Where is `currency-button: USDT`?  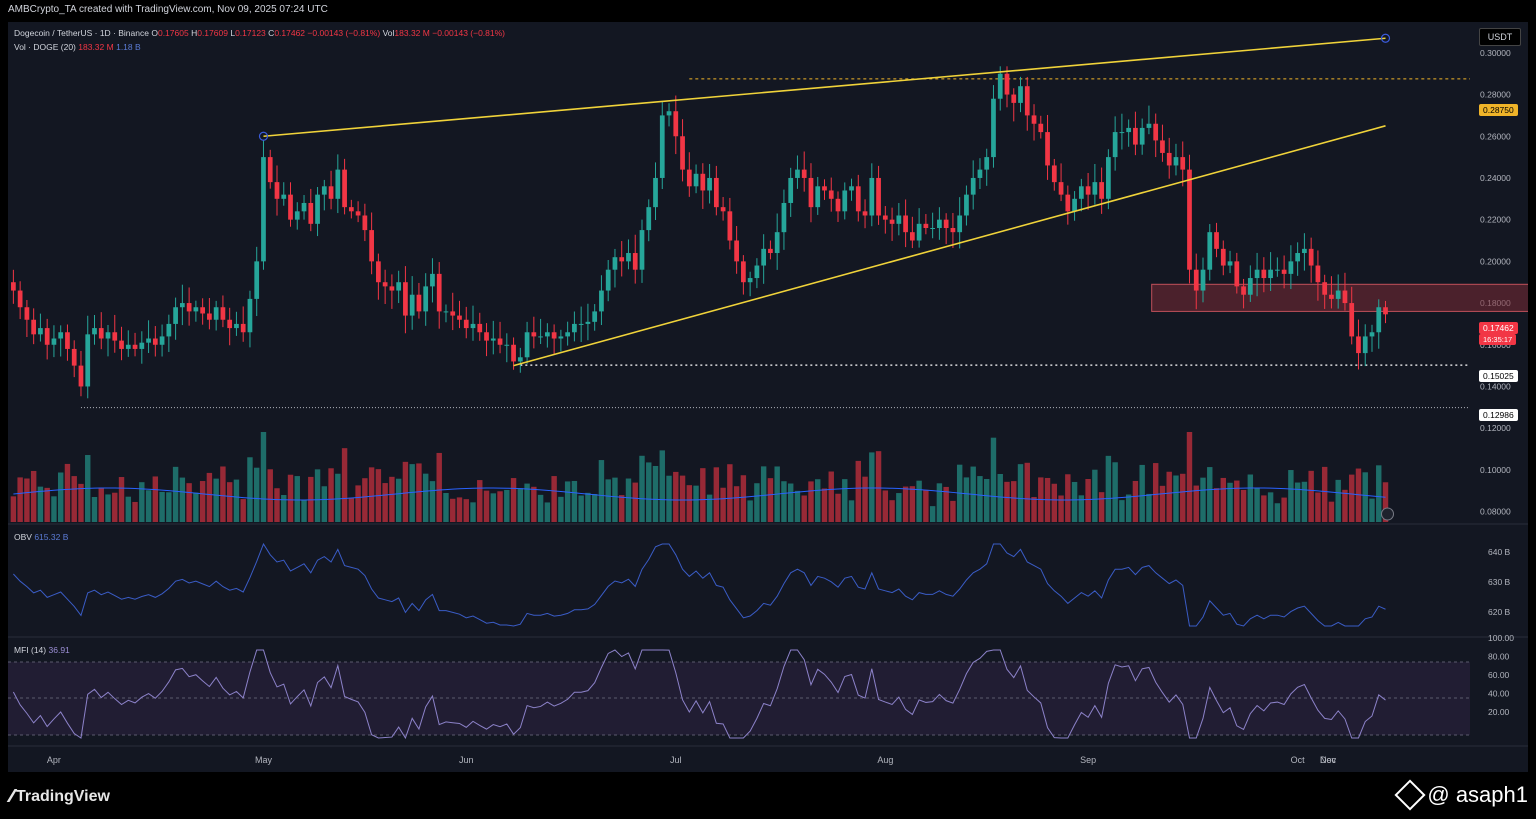
currency-button: USDT is located at coordinates (1500, 37).